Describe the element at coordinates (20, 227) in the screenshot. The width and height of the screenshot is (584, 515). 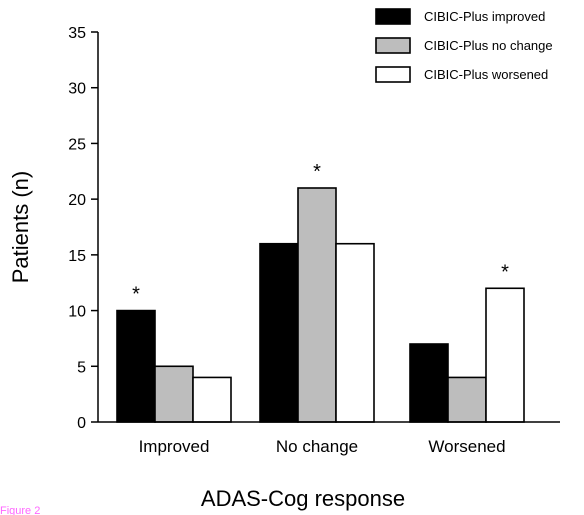
I see `y-axis-title: Patients (n)` at that location.